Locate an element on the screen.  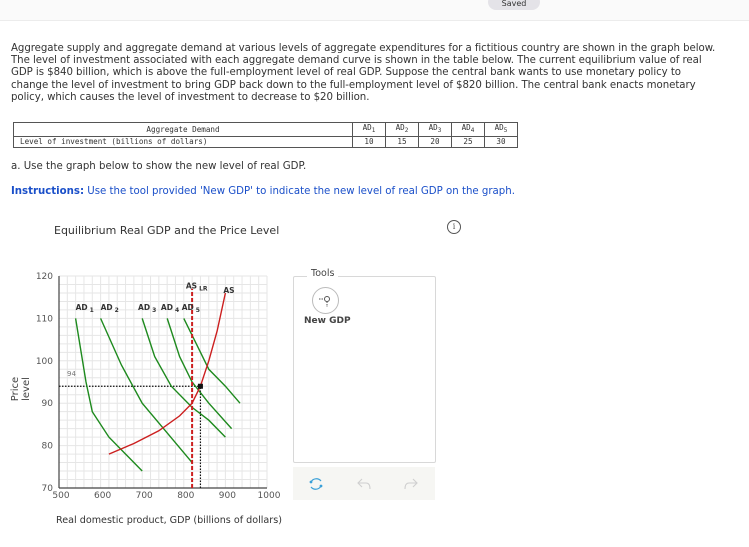
equilibrium-point is located at coordinates (200, 386).